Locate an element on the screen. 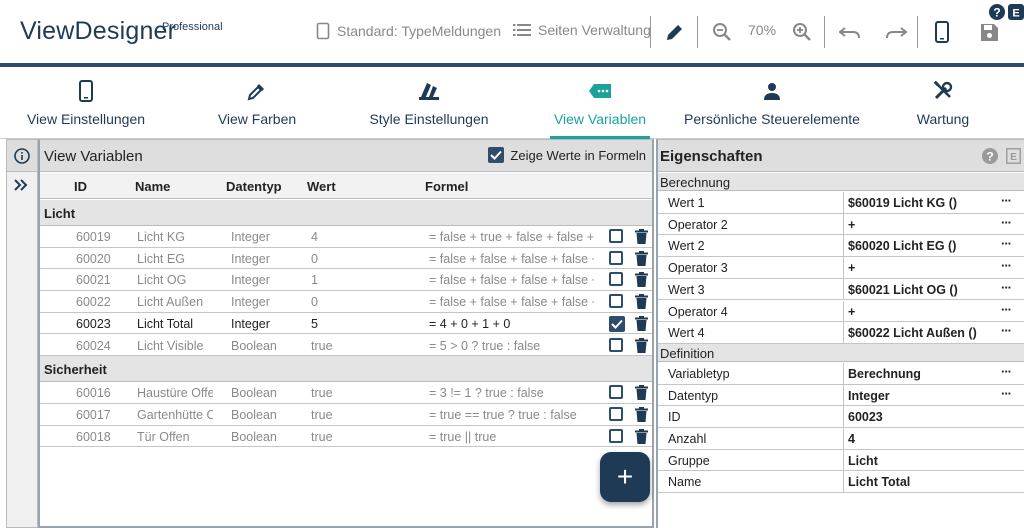  standard-view-button: Standard: TypeMeldungen is located at coordinates (408, 31).